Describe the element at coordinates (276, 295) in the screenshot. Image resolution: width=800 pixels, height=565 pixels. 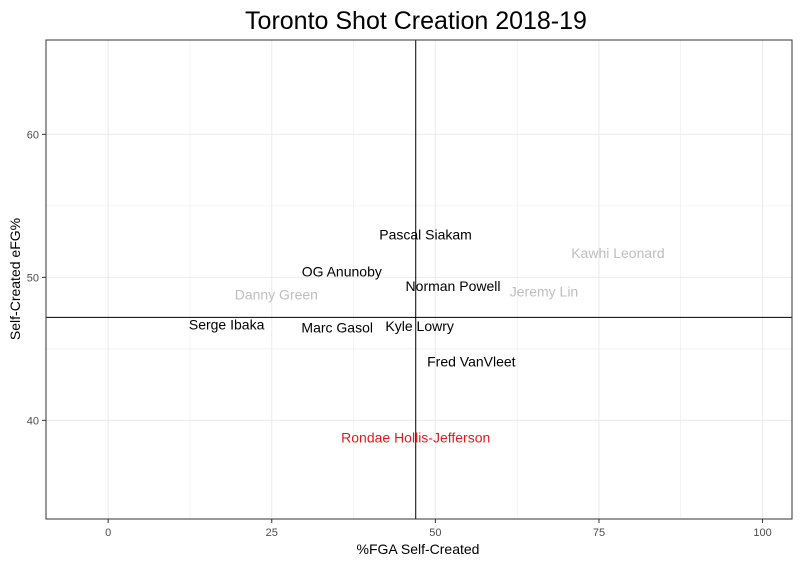
I see `player-label: Danny Green` at that location.